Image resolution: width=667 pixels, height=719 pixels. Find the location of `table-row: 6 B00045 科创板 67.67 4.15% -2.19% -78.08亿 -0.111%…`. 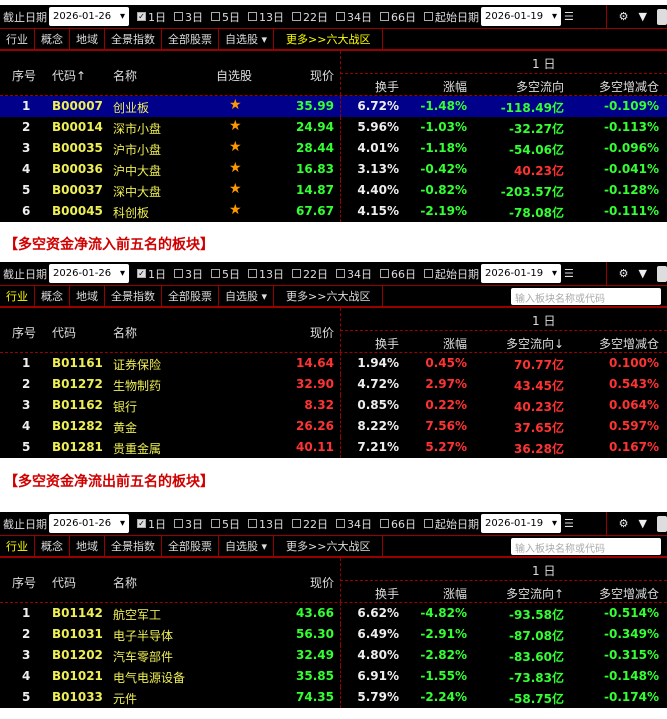

table-row: 6 B00045 科创板 67.67 4.15% -2.19% -78.08亿 -0.111%… is located at coordinates (333, 211).